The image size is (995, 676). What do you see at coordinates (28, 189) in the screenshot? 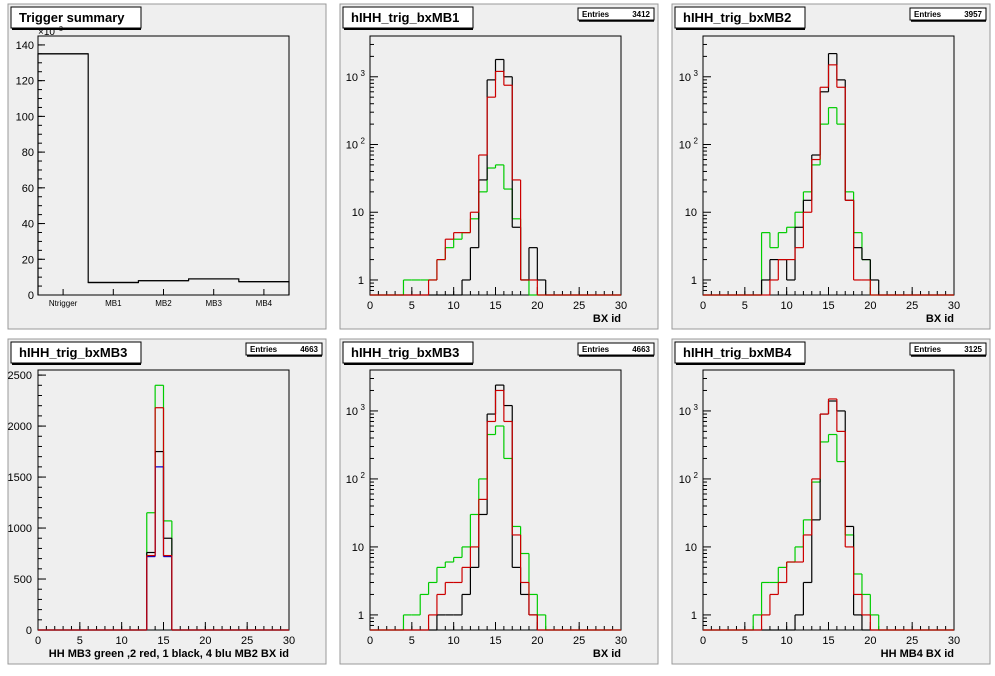
I see `y-tick-label: 60` at bounding box center [28, 189].